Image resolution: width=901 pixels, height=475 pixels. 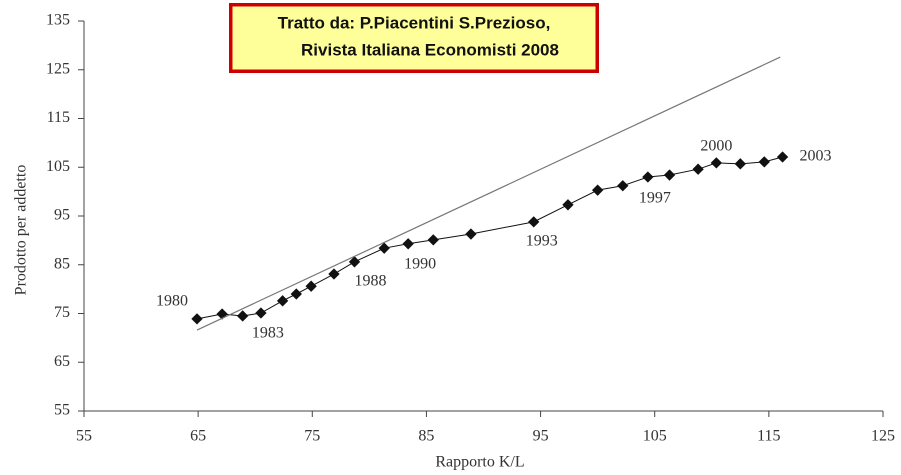 I want to click on y-tick-label: 115, so click(x=58, y=117).